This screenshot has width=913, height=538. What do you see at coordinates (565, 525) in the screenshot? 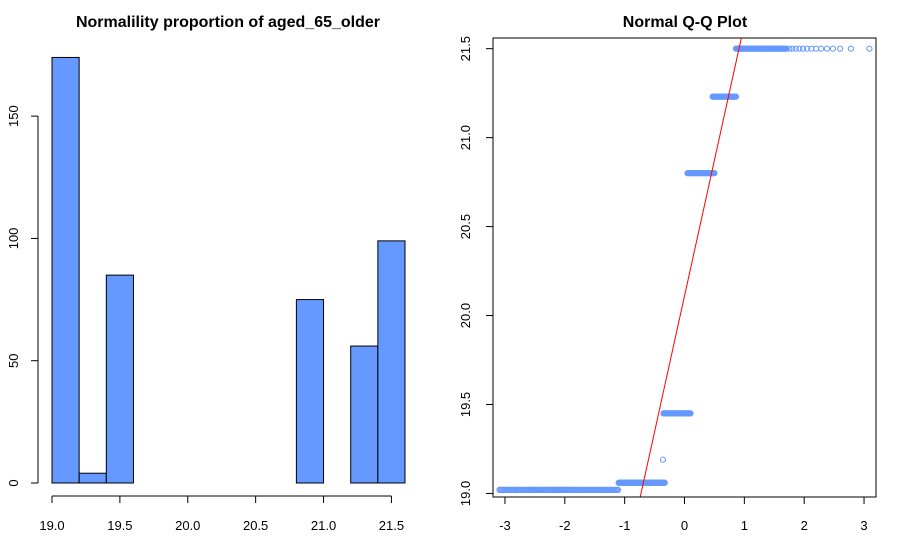
I see `qq-x-tick-label: -2` at bounding box center [565, 525].